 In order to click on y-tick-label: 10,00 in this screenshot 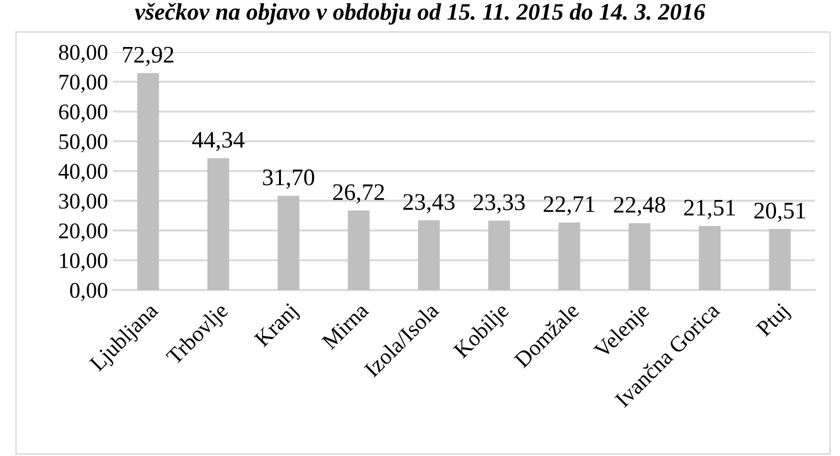, I will do `click(84, 262)`.